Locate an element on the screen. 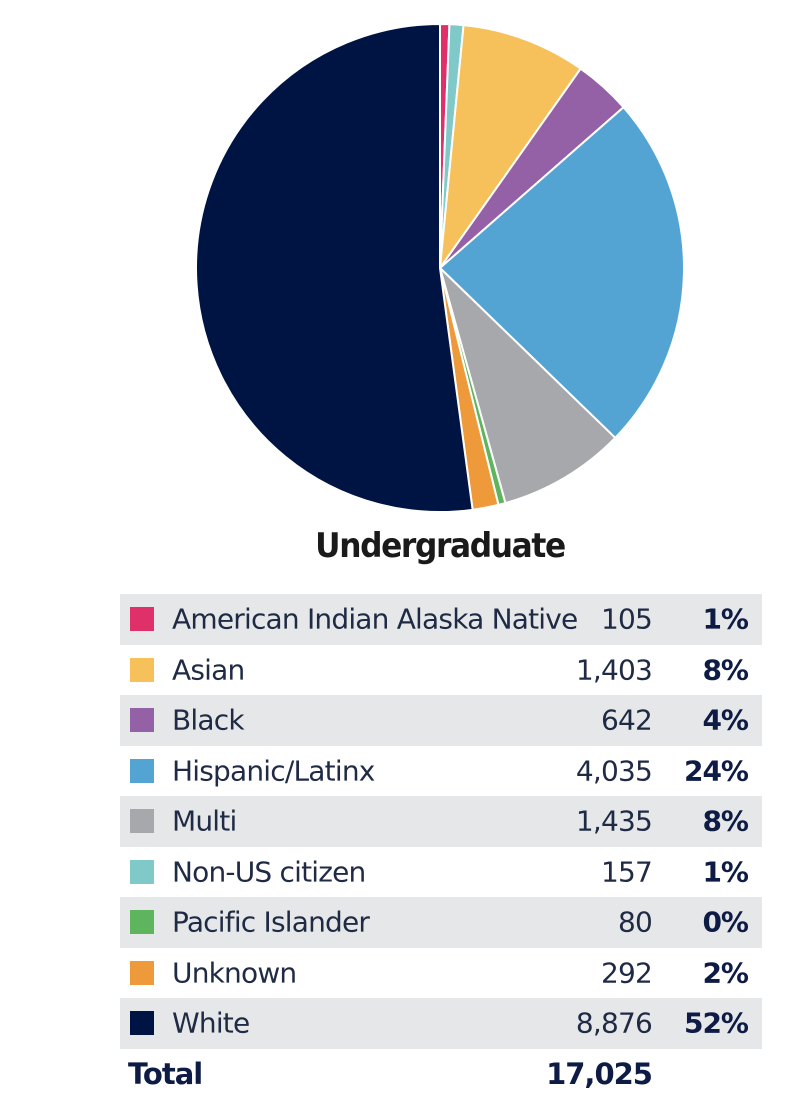  legend-row: Unknown 292 2% is located at coordinates (441, 973).